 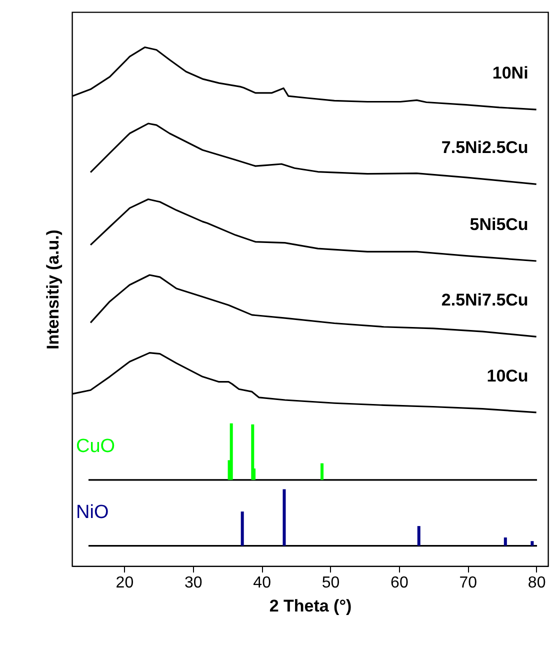 I want to click on x-tick-label: 20, so click(x=125, y=583).